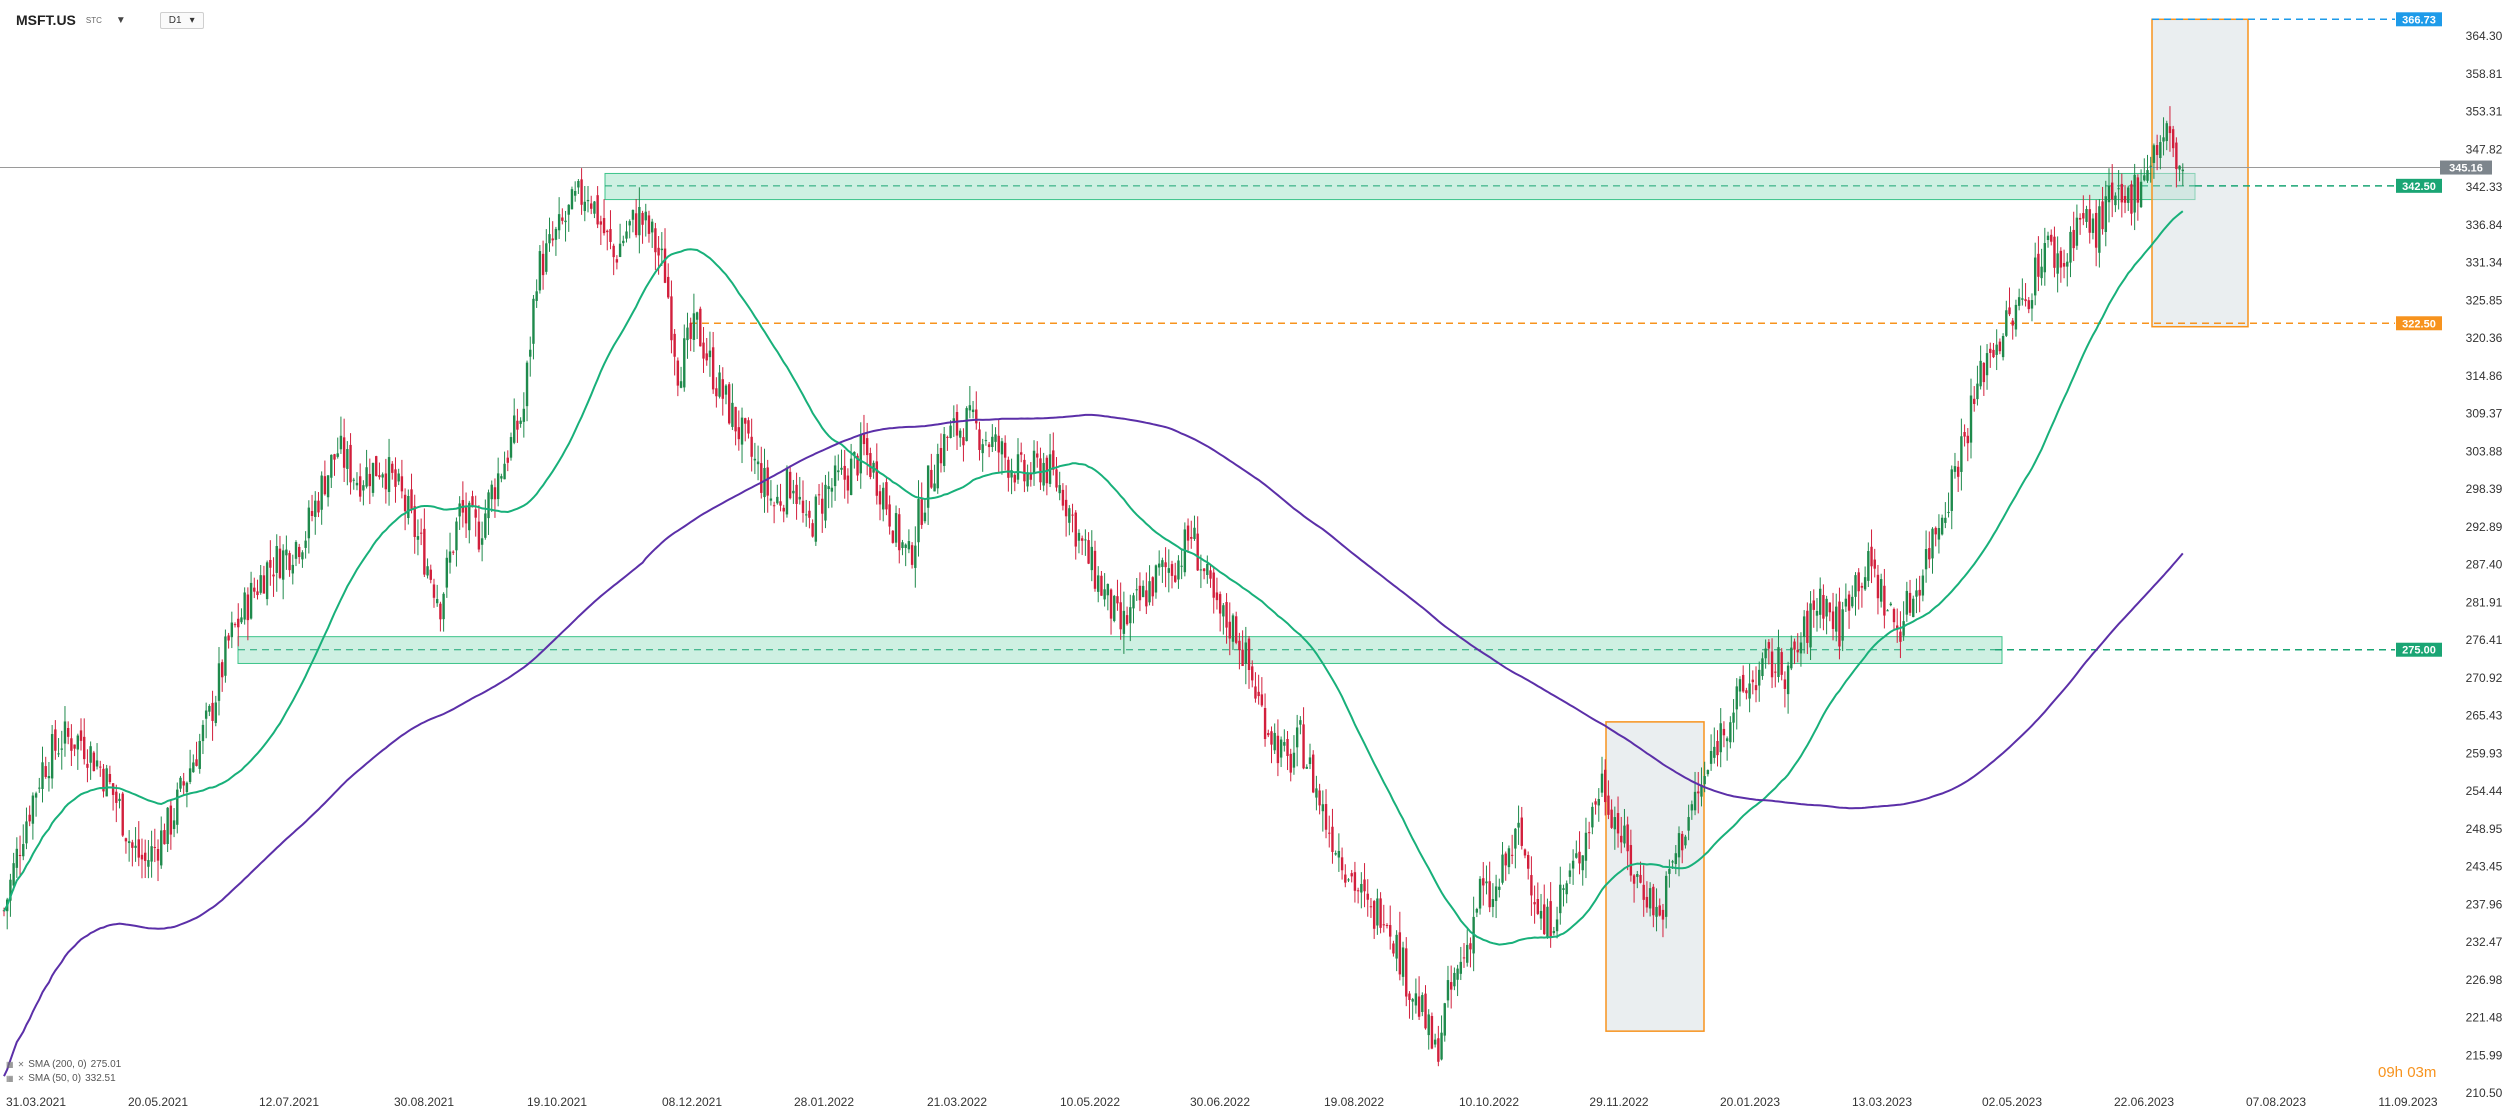  Describe the element at coordinates (120, 20) in the screenshot. I see `symbol-dropdown-icon: ▼` at that location.